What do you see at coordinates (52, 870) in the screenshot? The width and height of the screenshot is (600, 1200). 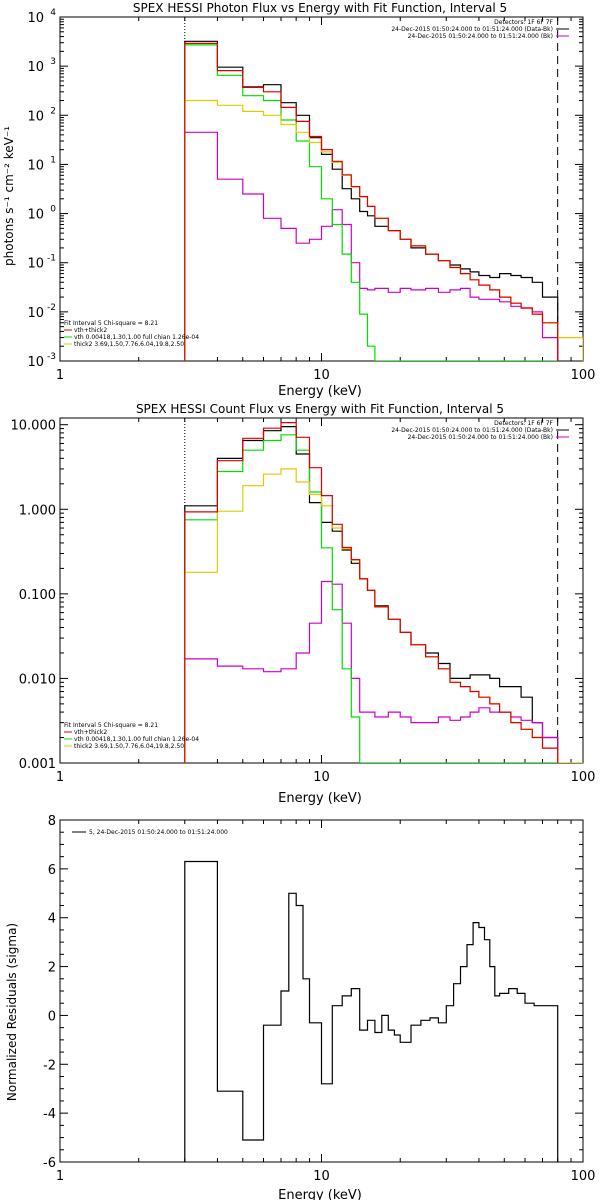 I see `y-tick-label: 6` at bounding box center [52, 870].